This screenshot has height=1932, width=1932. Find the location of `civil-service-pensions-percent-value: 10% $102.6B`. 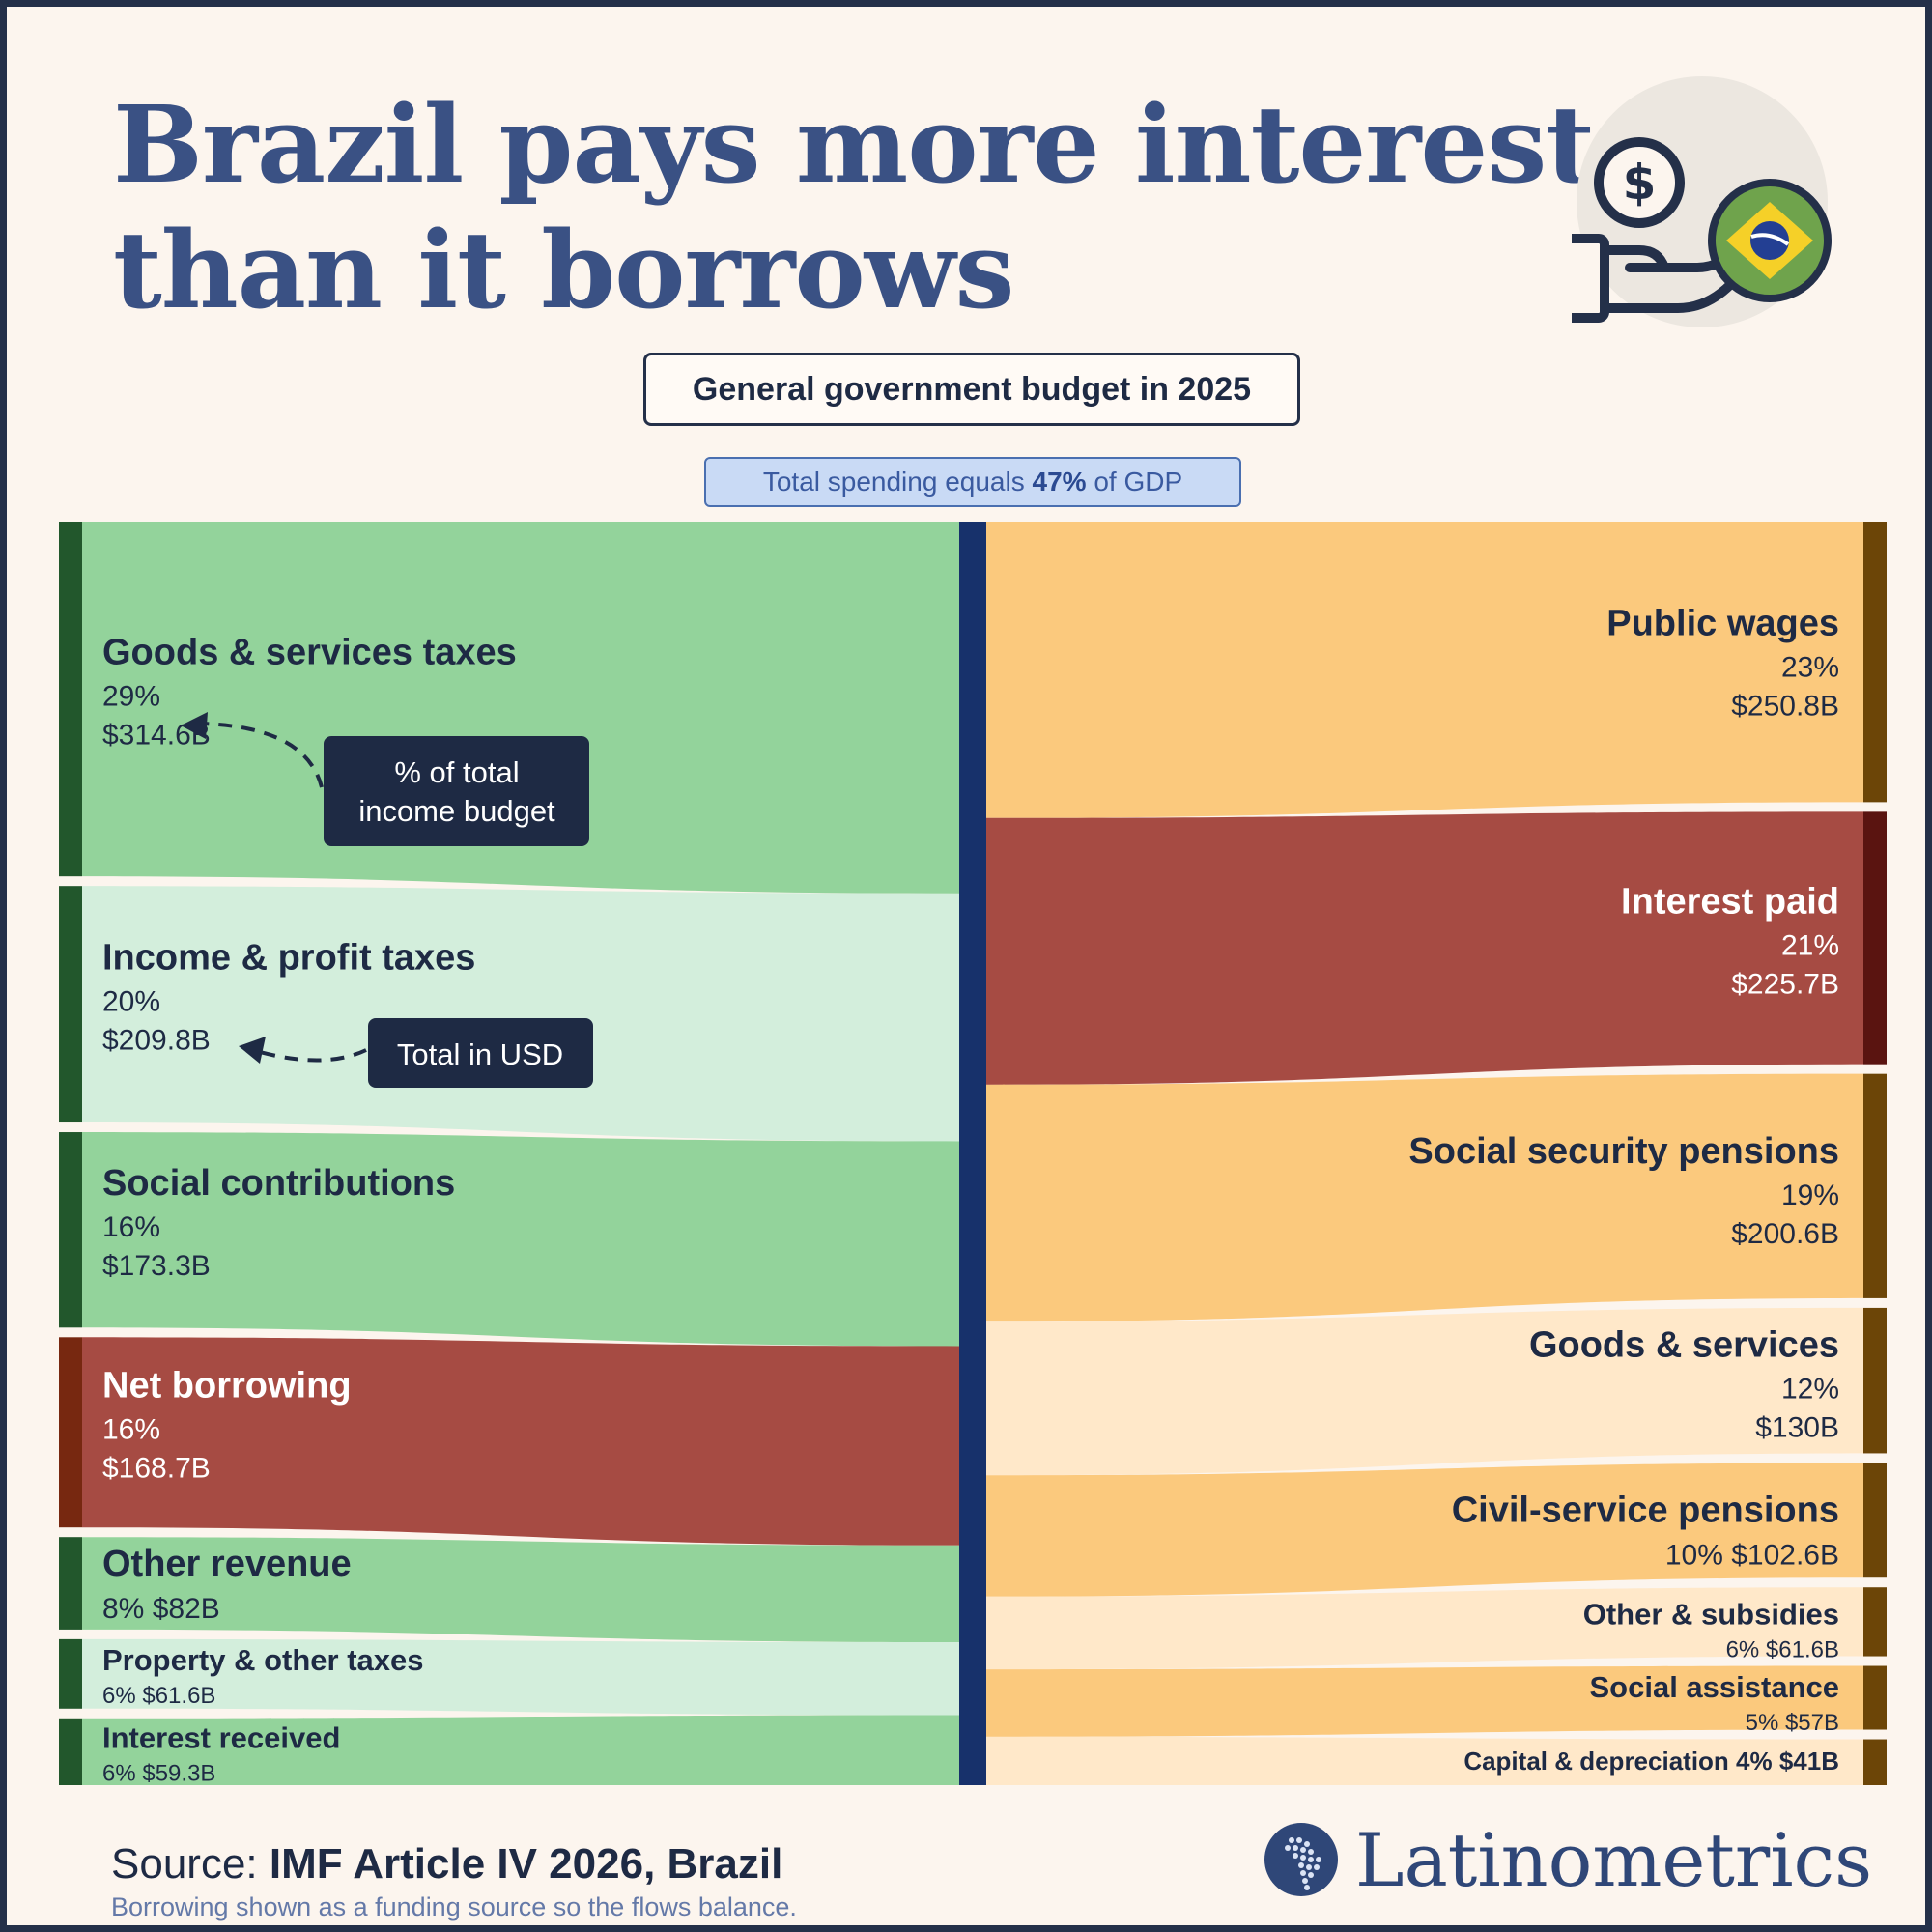

civil-service-pensions-percent-value: 10% $102.6B is located at coordinates (1752, 1556).